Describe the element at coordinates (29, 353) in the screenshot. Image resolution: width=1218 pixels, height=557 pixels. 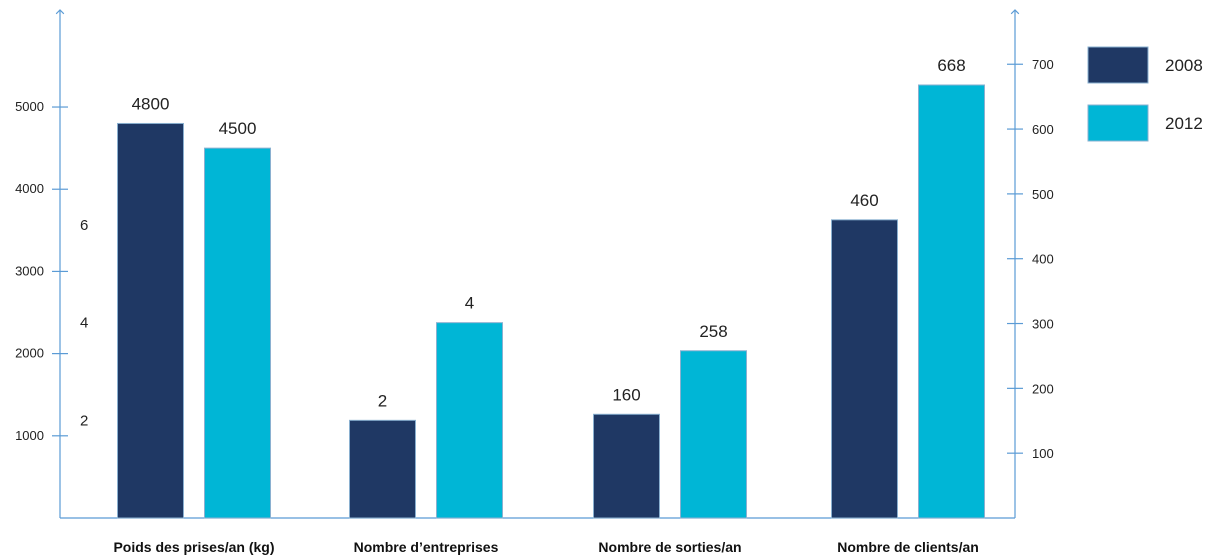
I see `left-outer-tick-label: 2000` at that location.